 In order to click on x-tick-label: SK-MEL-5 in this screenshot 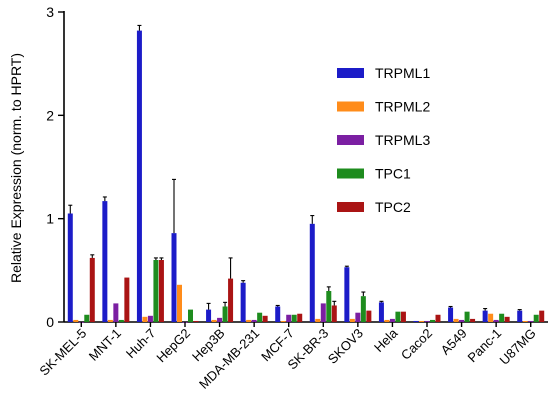, I will do `click(62, 352)`.